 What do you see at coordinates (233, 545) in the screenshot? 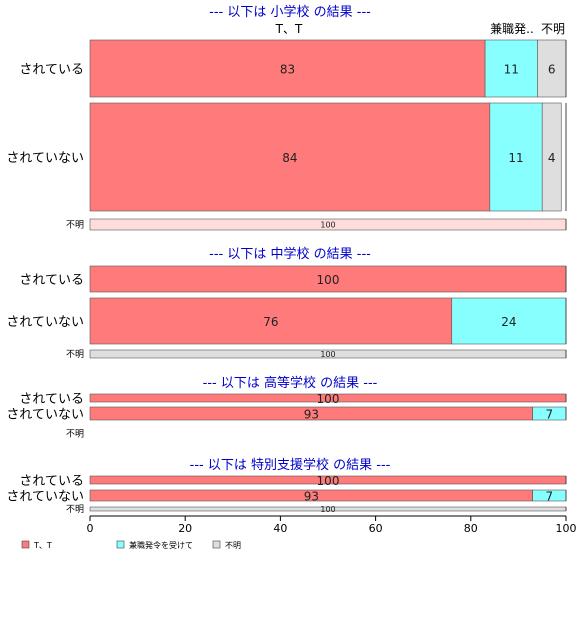
I see `legend-label: 不明` at bounding box center [233, 545].